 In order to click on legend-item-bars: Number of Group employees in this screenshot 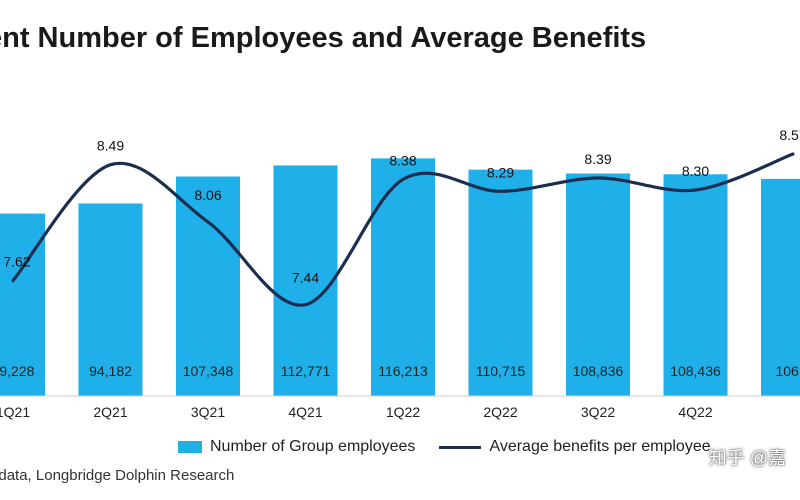, I will do `click(296, 447)`.